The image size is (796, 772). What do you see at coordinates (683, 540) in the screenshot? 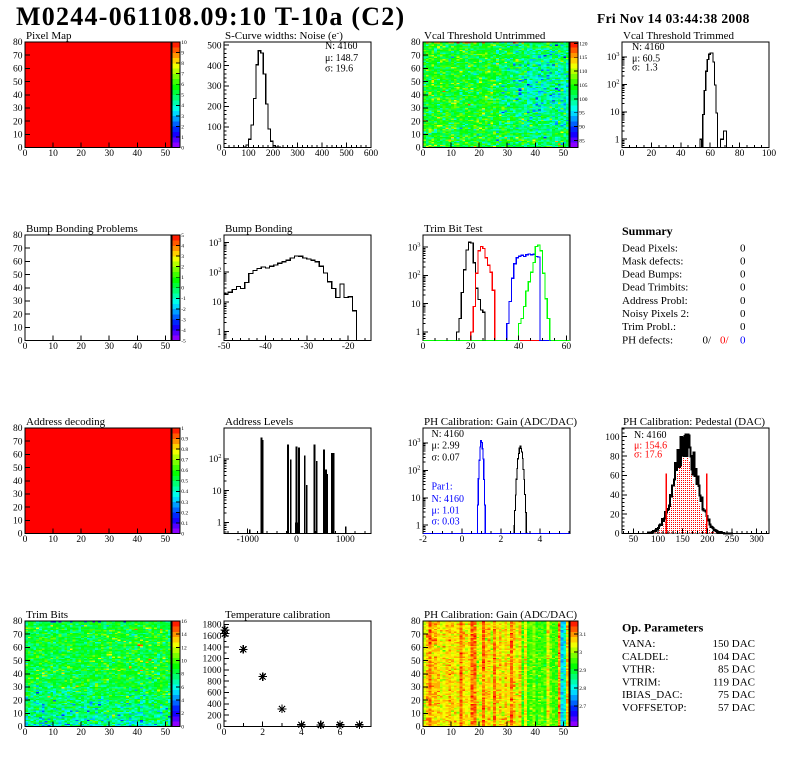
I see `svg-text: 150` at bounding box center [683, 540].